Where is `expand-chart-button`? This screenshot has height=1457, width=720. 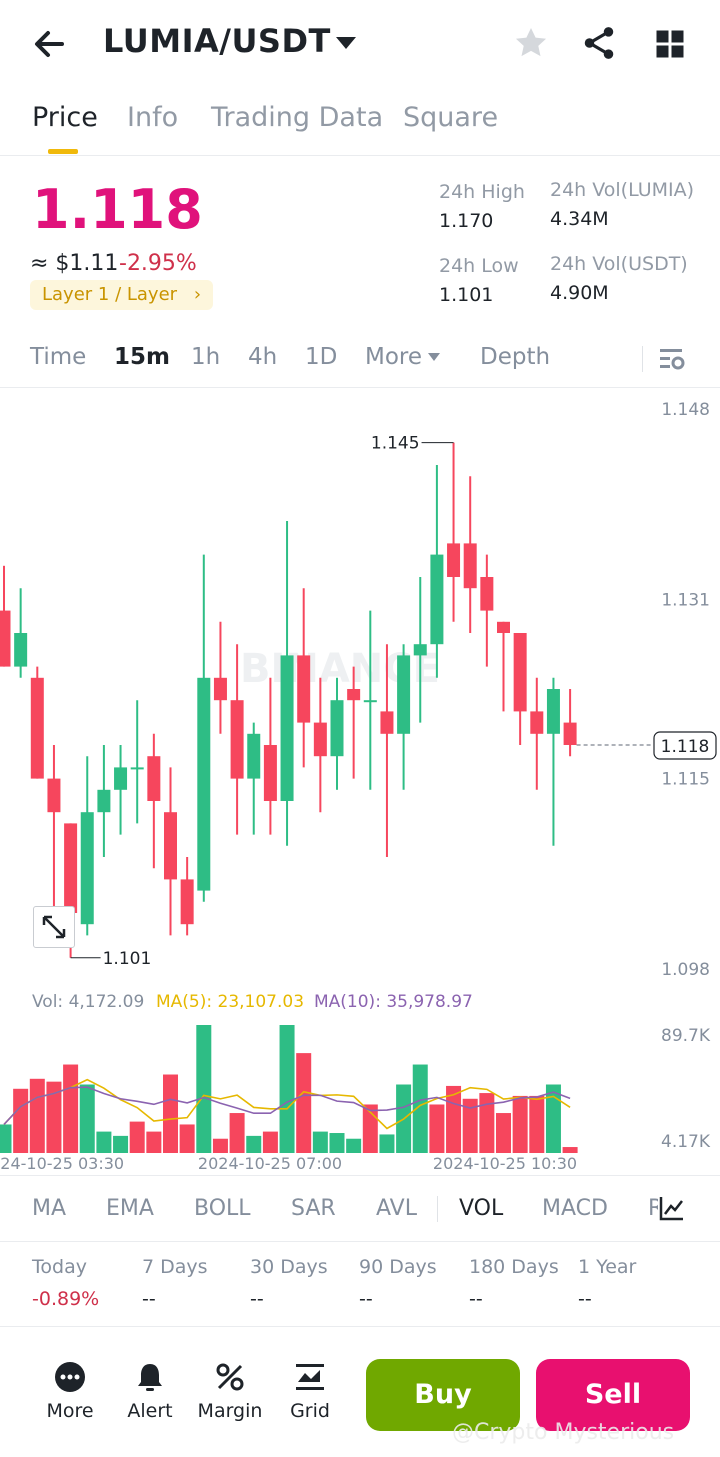 expand-chart-button is located at coordinates (54, 927).